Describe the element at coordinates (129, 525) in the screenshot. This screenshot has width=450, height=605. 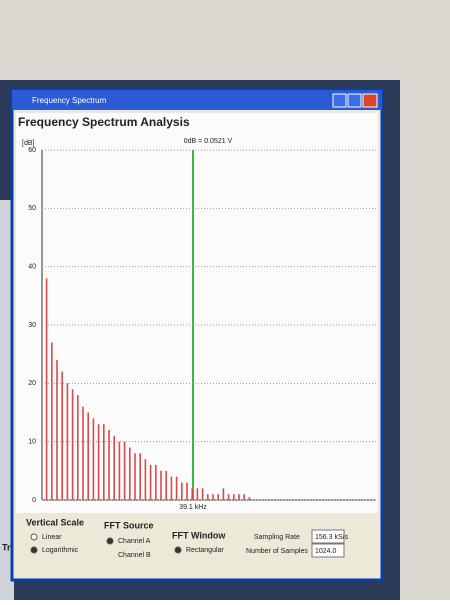
I see `group-title: FFT Source` at that location.